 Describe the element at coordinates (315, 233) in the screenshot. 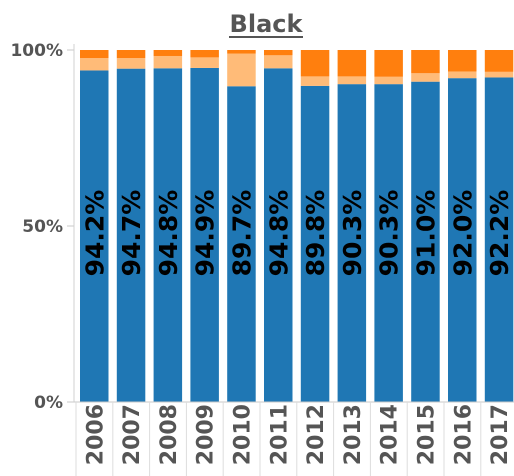

I see `data-label: 89.8%` at that location.